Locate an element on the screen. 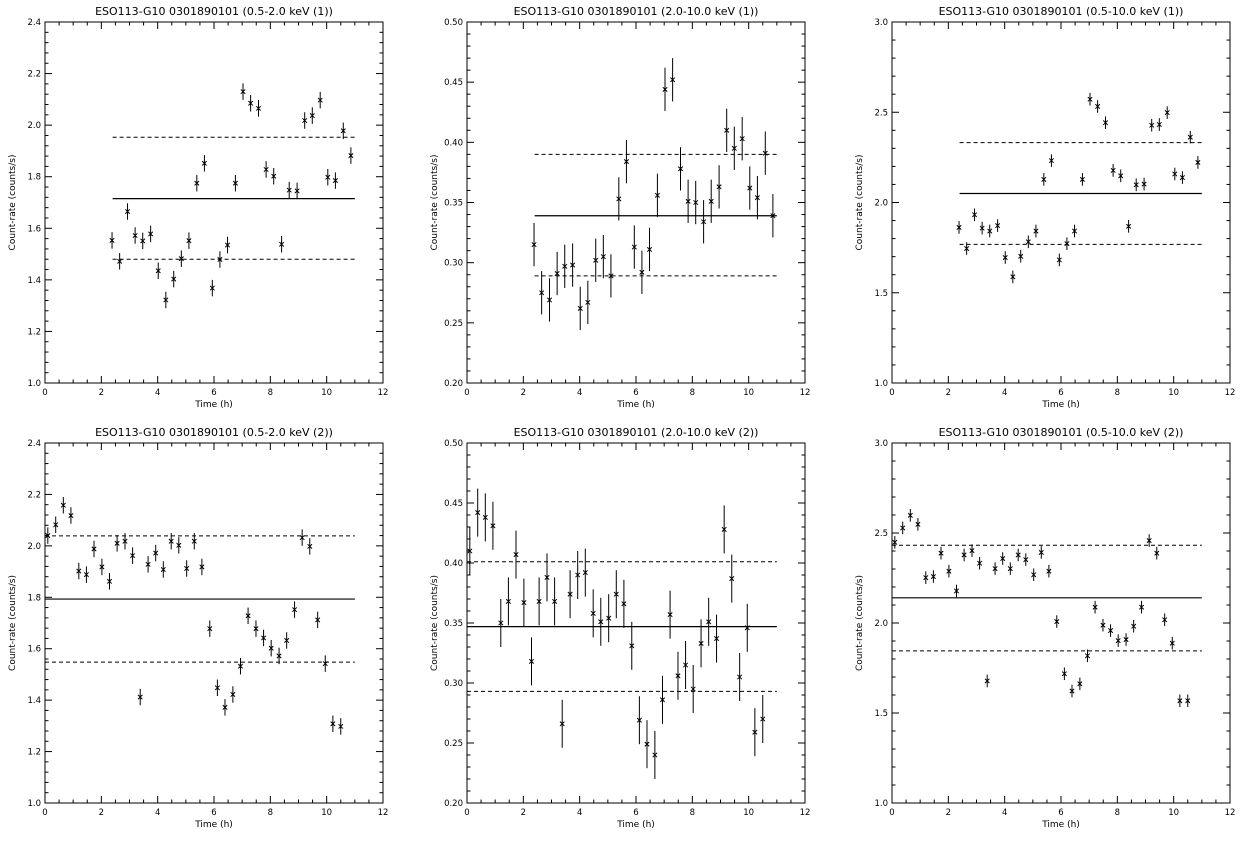  panel-title: ESO113-G10 0301890101 (0.5-2.0 keV (2)) is located at coordinates (214, 432).